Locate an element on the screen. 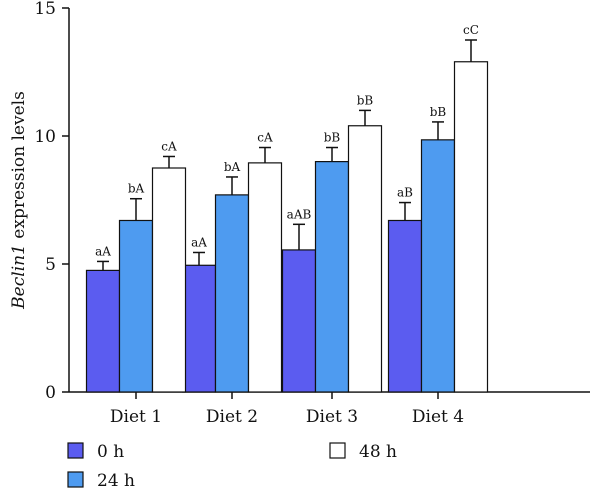 The width and height of the screenshot is (600, 503). y-axis-label-gene: Beclin1 is located at coordinates (19, 277).